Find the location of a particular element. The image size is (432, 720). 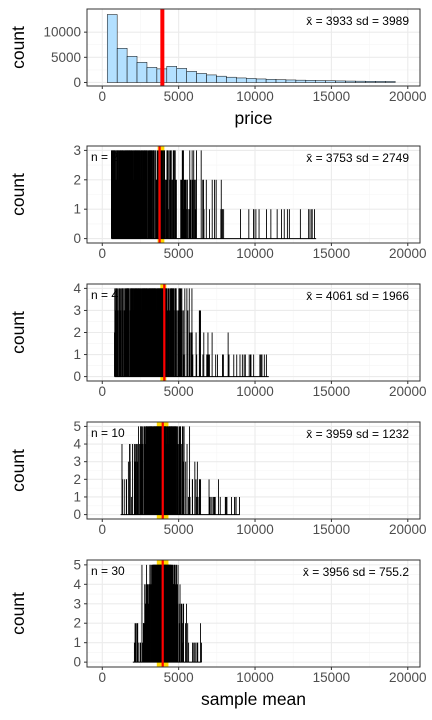

mean-stat: x̄ = 3753 is located at coordinates (331, 158).